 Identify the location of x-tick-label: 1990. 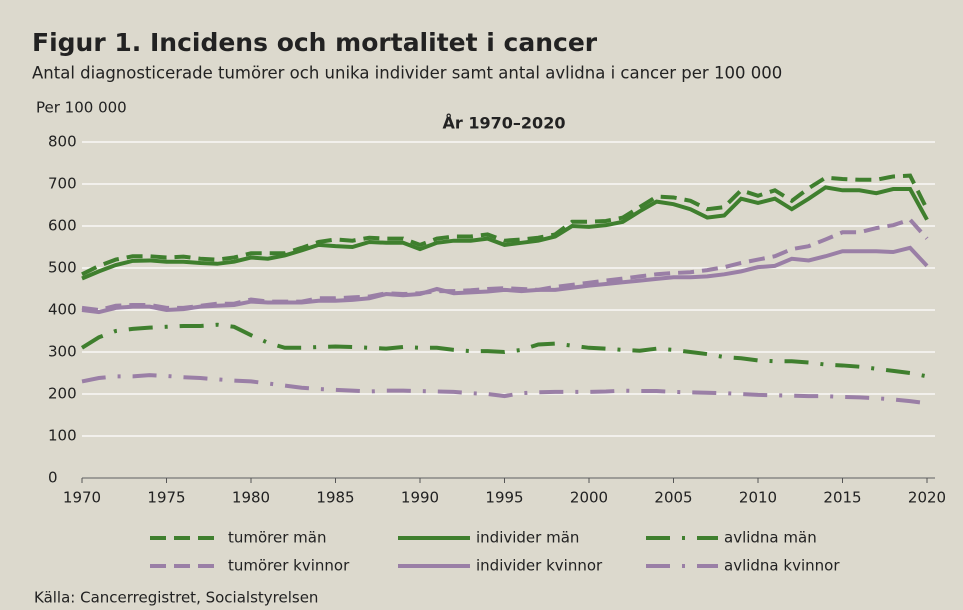
(420, 498).